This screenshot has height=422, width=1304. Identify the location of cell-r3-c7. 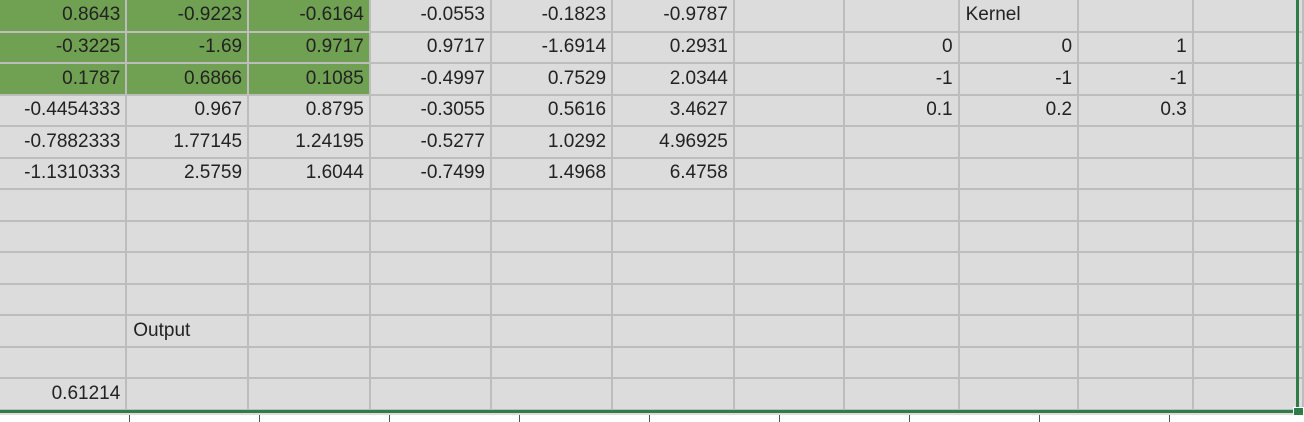
(789, 79).